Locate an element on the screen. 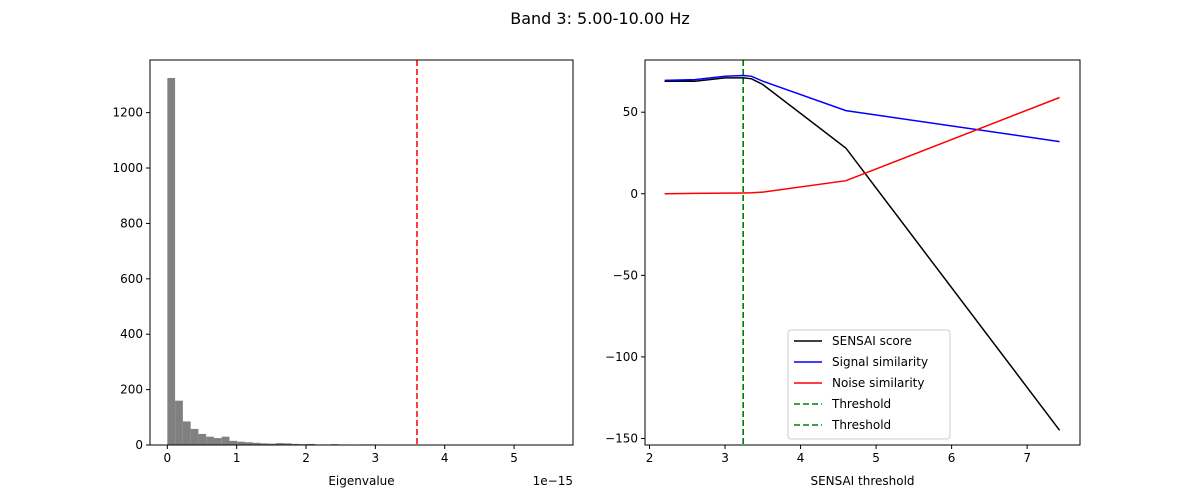 The width and height of the screenshot is (1200, 500). legend-box is located at coordinates (869, 384).